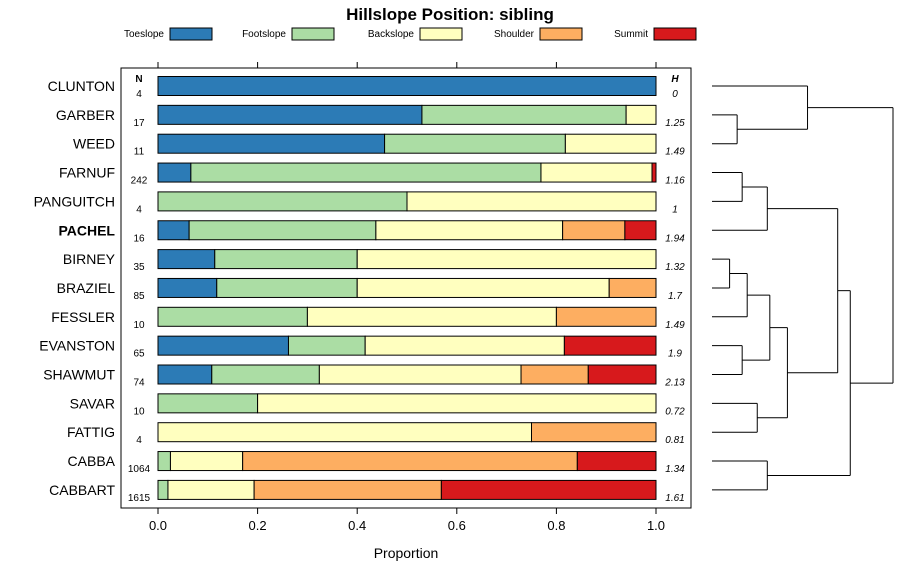 Image resolution: width=900 pixels, height=580 pixels. Describe the element at coordinates (139, 498) in the screenshot. I see `n-value: 1615` at that location.